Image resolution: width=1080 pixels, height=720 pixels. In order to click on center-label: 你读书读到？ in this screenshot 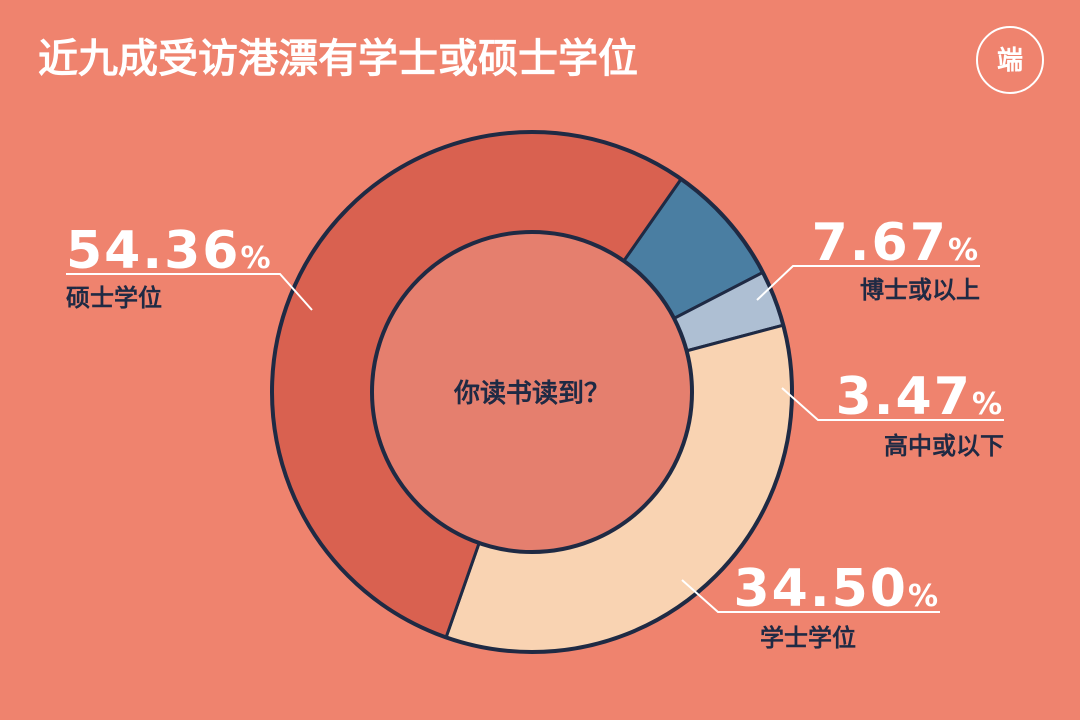, I will do `click(531, 394)`.